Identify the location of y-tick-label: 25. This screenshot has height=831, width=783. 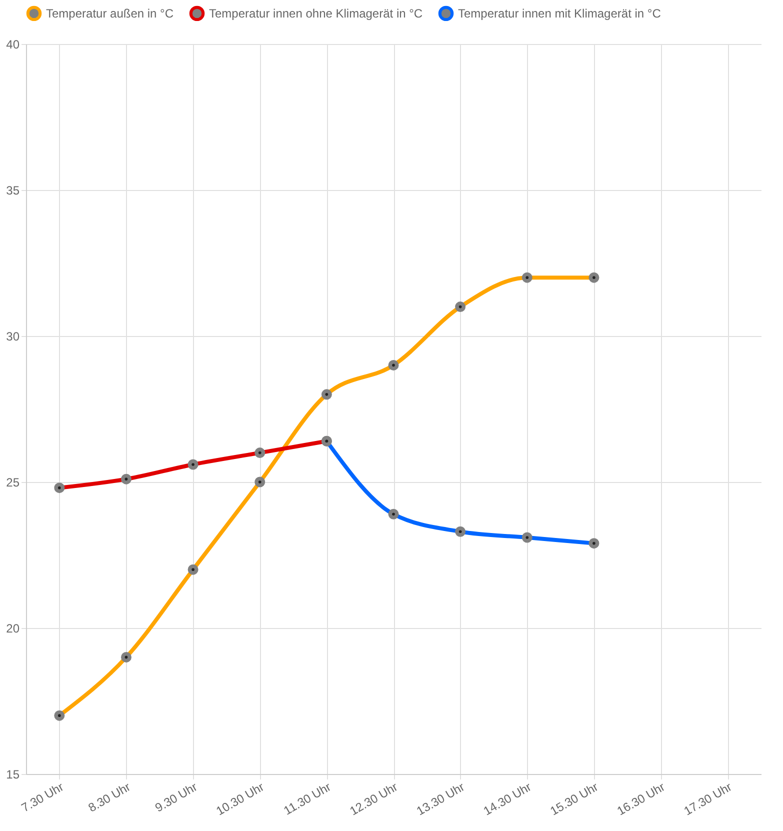
(13, 483).